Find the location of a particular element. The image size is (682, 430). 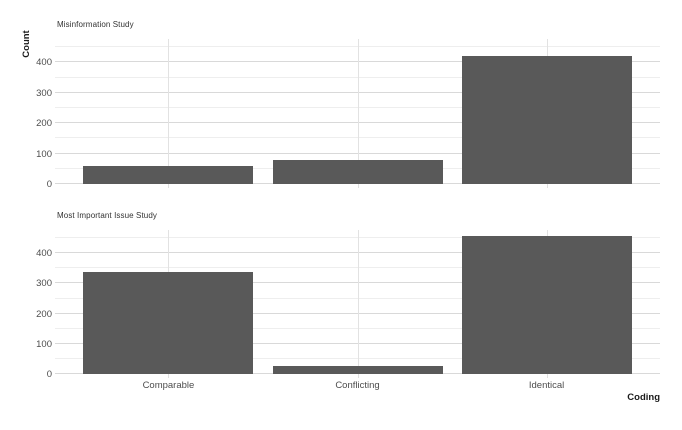

x-tick-label-comparable: Comparable is located at coordinates (168, 385).